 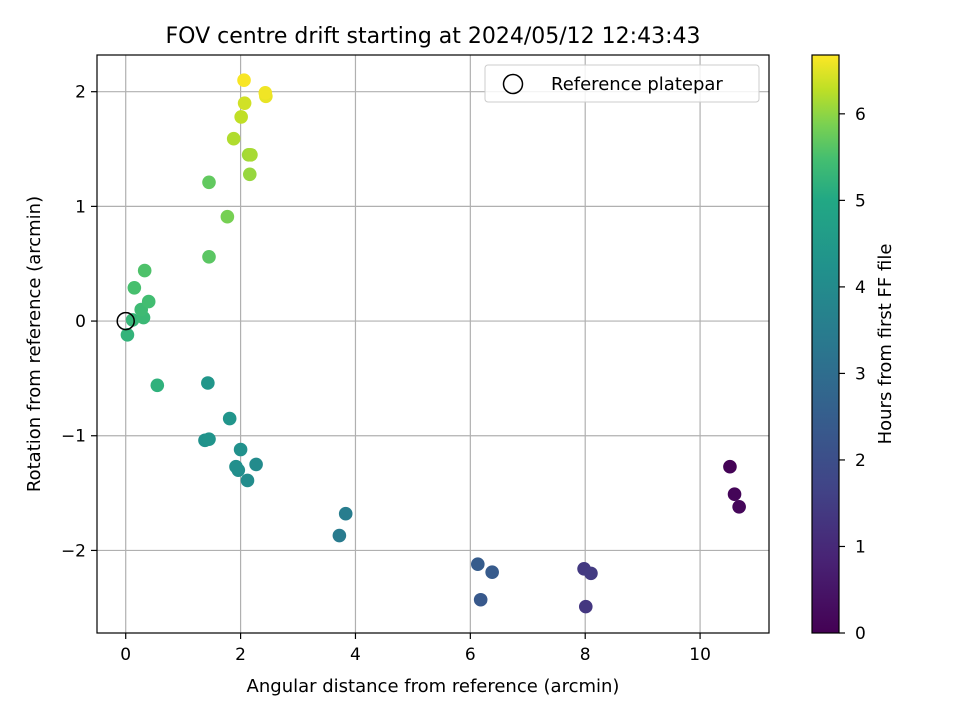 I want to click on x-axis-label: Angular distance from reference (arcmin), so click(x=433, y=686).